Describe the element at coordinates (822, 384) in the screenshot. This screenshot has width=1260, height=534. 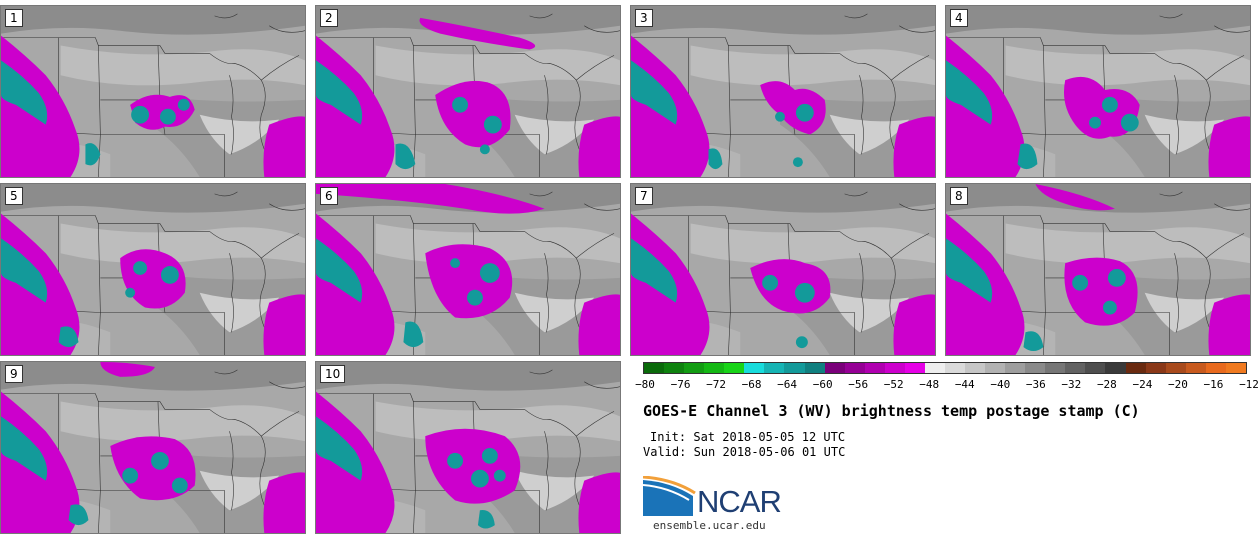
I see `colorbar-tick-label: −60` at that location.